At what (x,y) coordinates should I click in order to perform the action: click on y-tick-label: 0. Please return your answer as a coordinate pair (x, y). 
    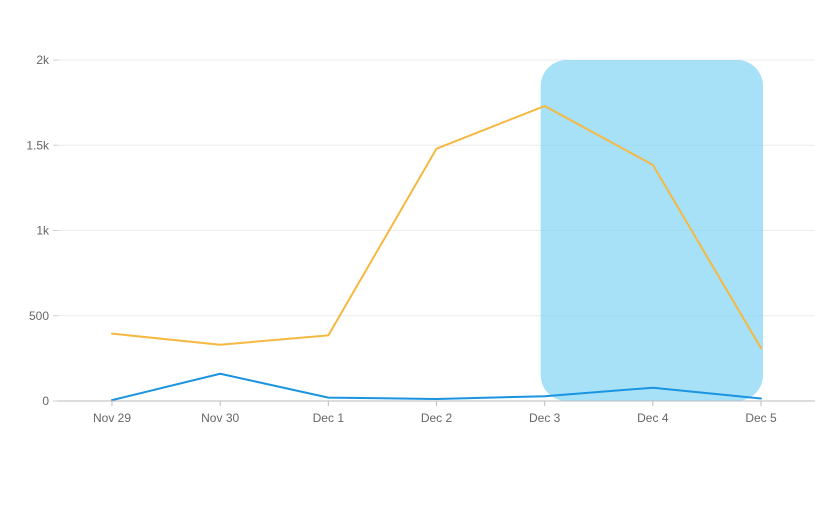
    Looking at the image, I should click on (45, 401).